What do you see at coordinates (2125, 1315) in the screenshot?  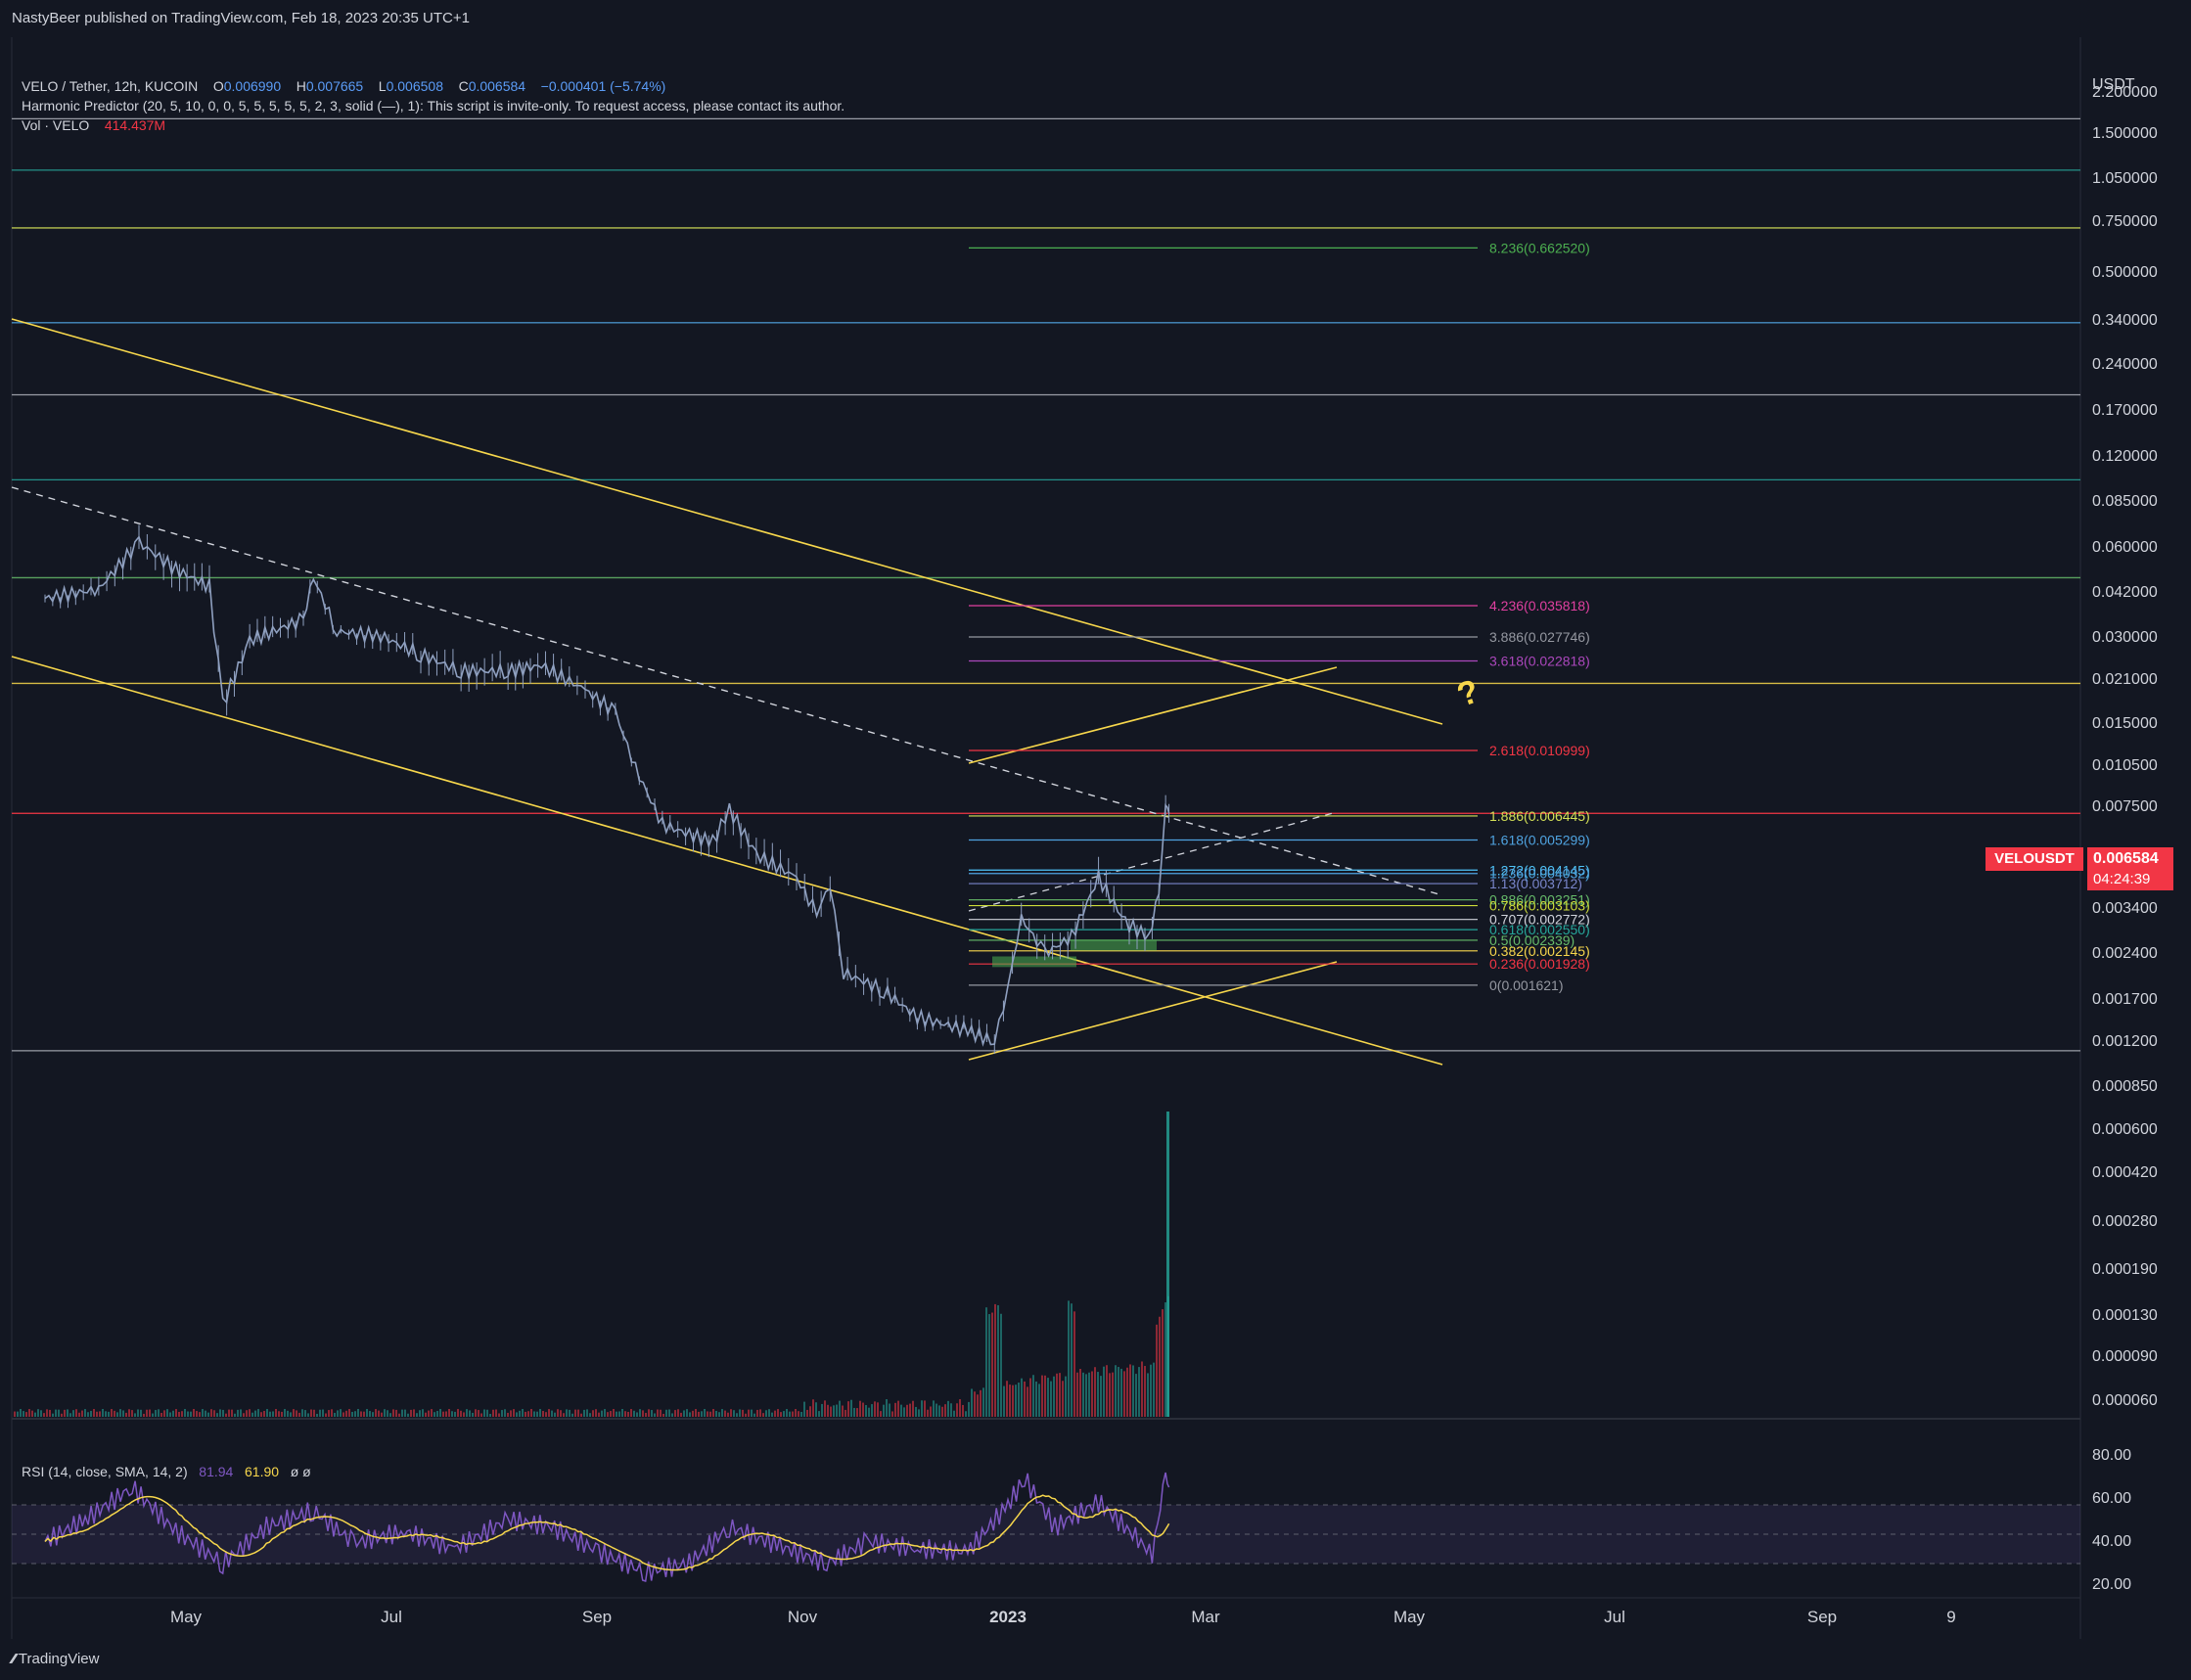 I see `price-tick-26: 0.000130` at bounding box center [2125, 1315].